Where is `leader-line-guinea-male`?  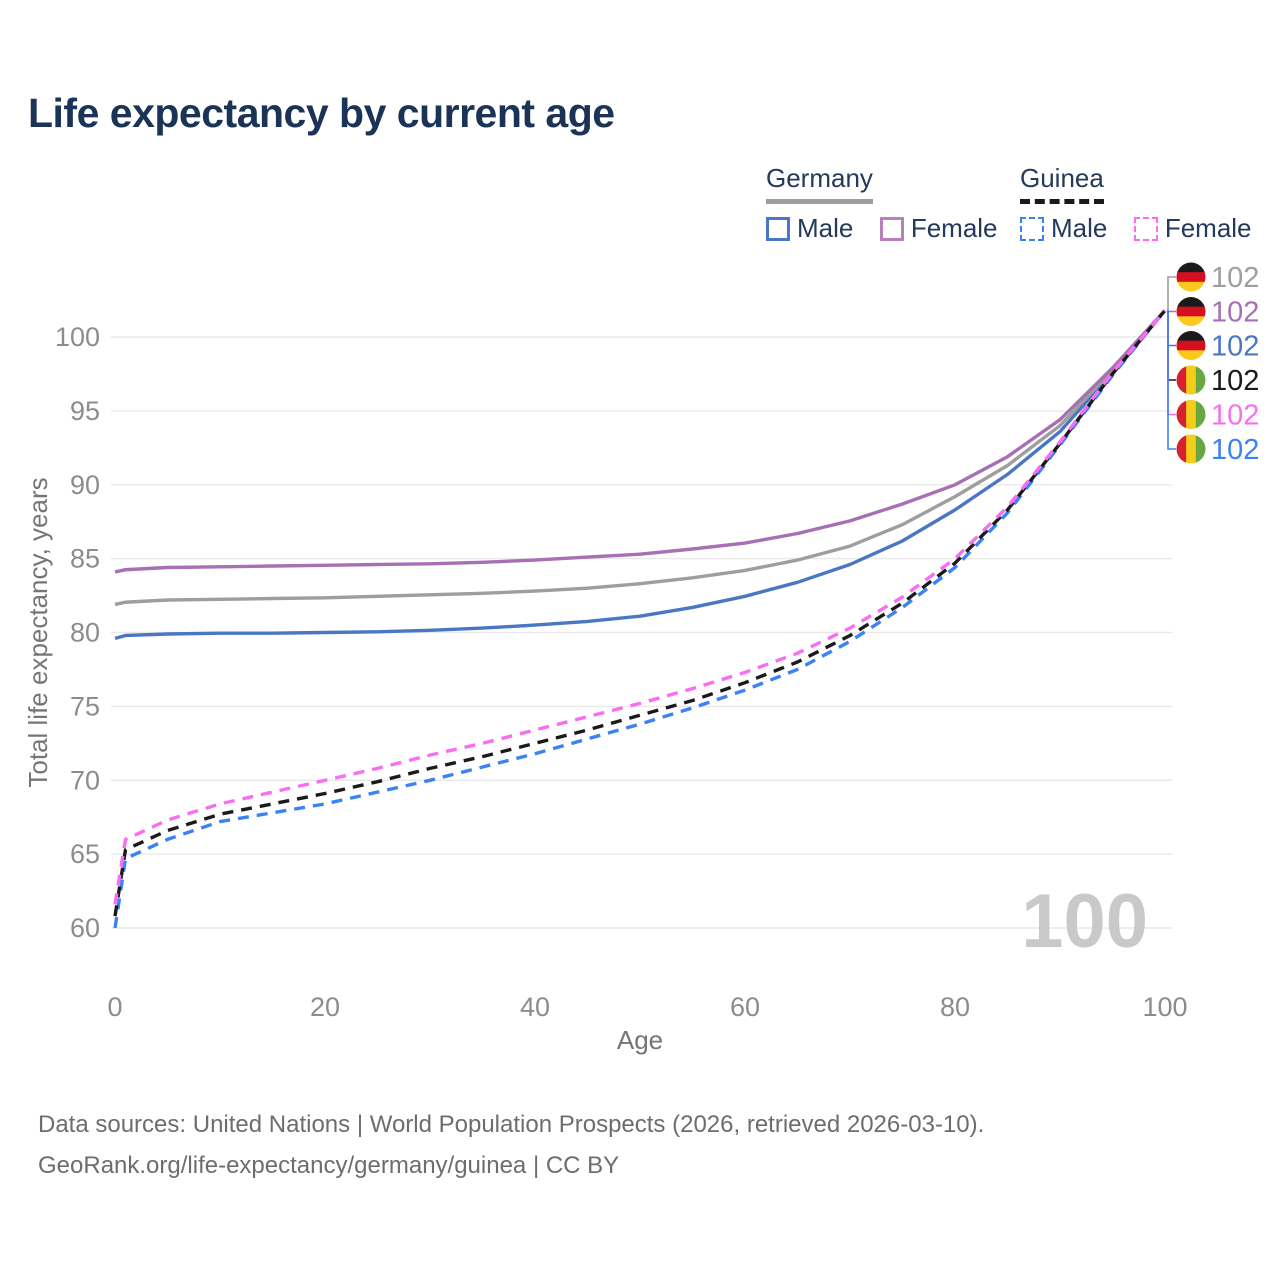 leader-line-guinea-male is located at coordinates (1171, 380).